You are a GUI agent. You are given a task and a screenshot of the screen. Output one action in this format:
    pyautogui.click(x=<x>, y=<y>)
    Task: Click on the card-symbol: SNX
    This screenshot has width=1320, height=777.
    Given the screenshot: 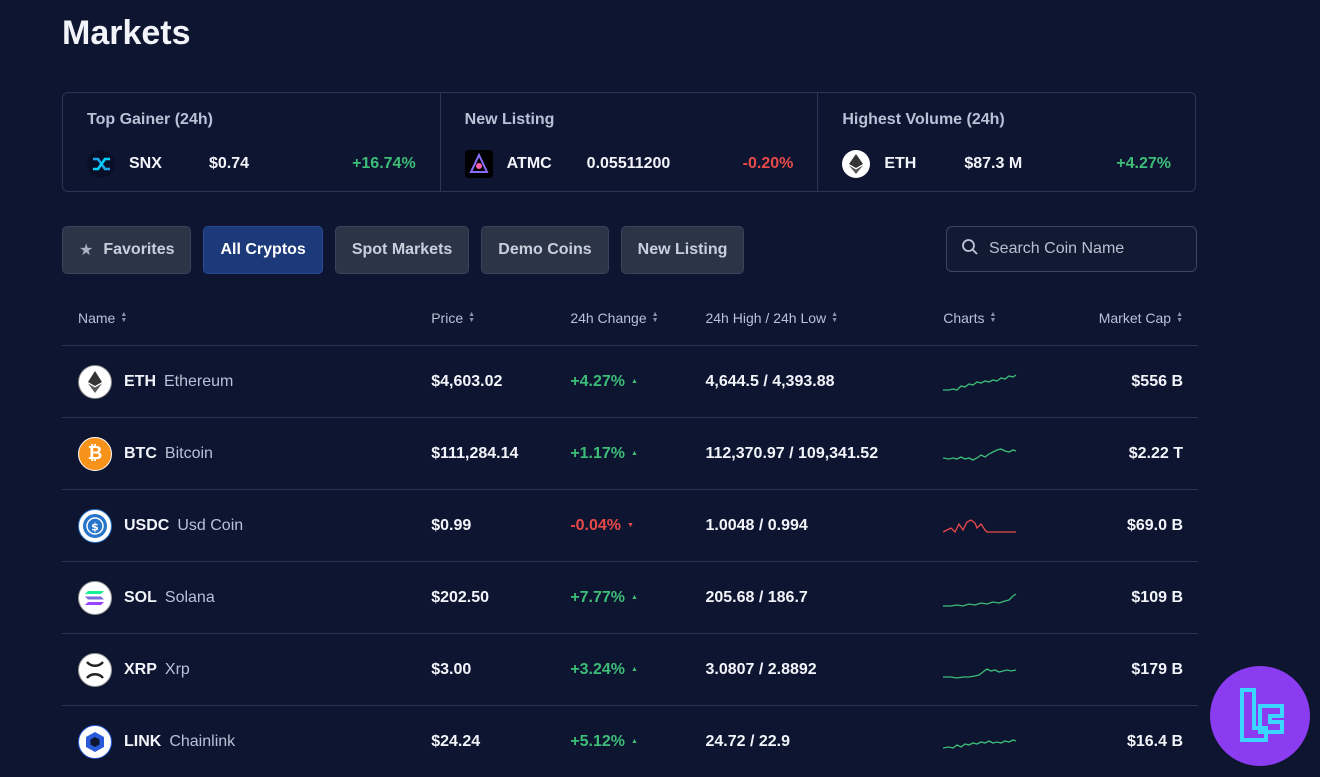 What is the action you would take?
    pyautogui.click(x=145, y=163)
    